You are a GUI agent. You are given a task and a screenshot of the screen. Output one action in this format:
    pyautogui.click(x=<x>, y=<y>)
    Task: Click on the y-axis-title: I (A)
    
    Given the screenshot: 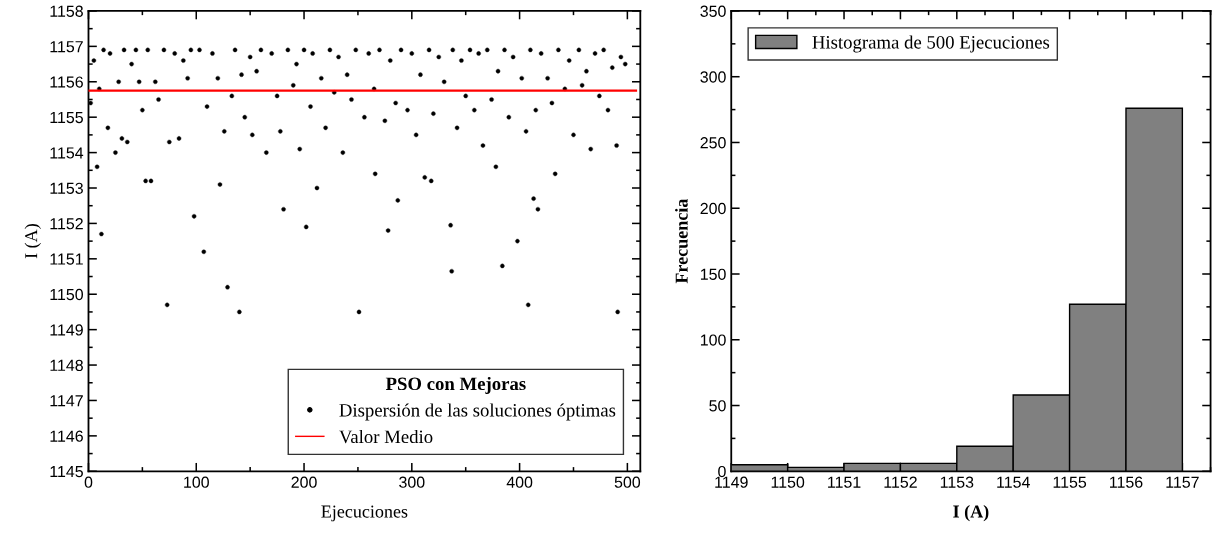 What is the action you would take?
    pyautogui.click(x=32, y=241)
    